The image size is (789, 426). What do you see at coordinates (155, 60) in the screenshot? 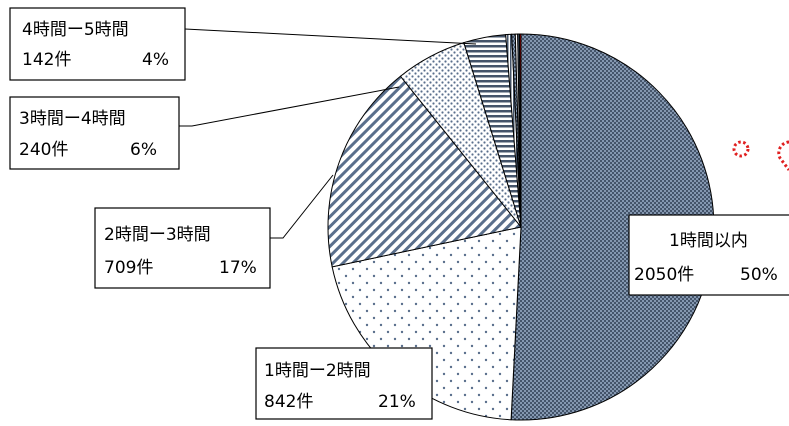
I see `percent-text: 4%` at bounding box center [155, 60].